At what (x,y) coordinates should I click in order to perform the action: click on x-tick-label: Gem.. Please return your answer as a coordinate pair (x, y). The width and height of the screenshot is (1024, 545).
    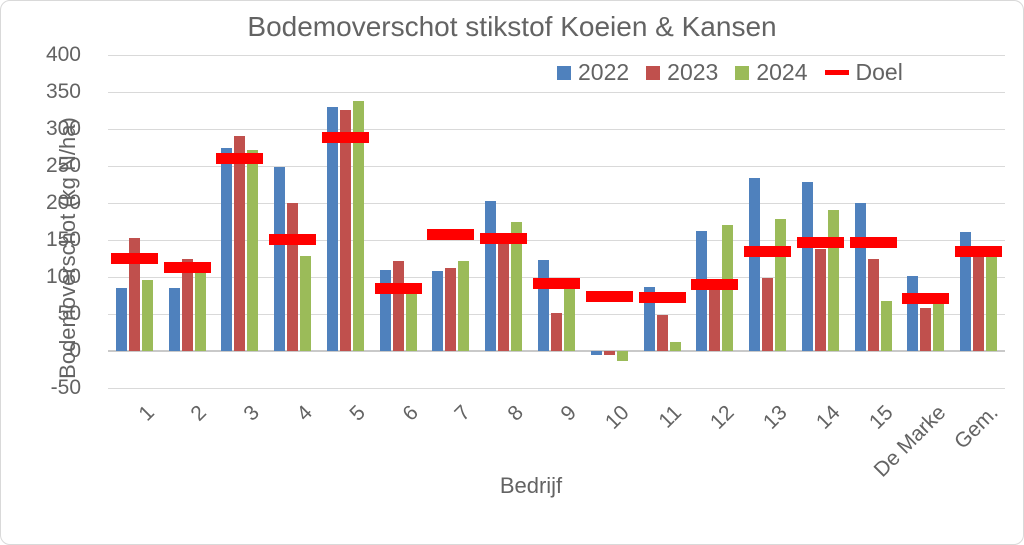
    Looking at the image, I should click on (976, 427).